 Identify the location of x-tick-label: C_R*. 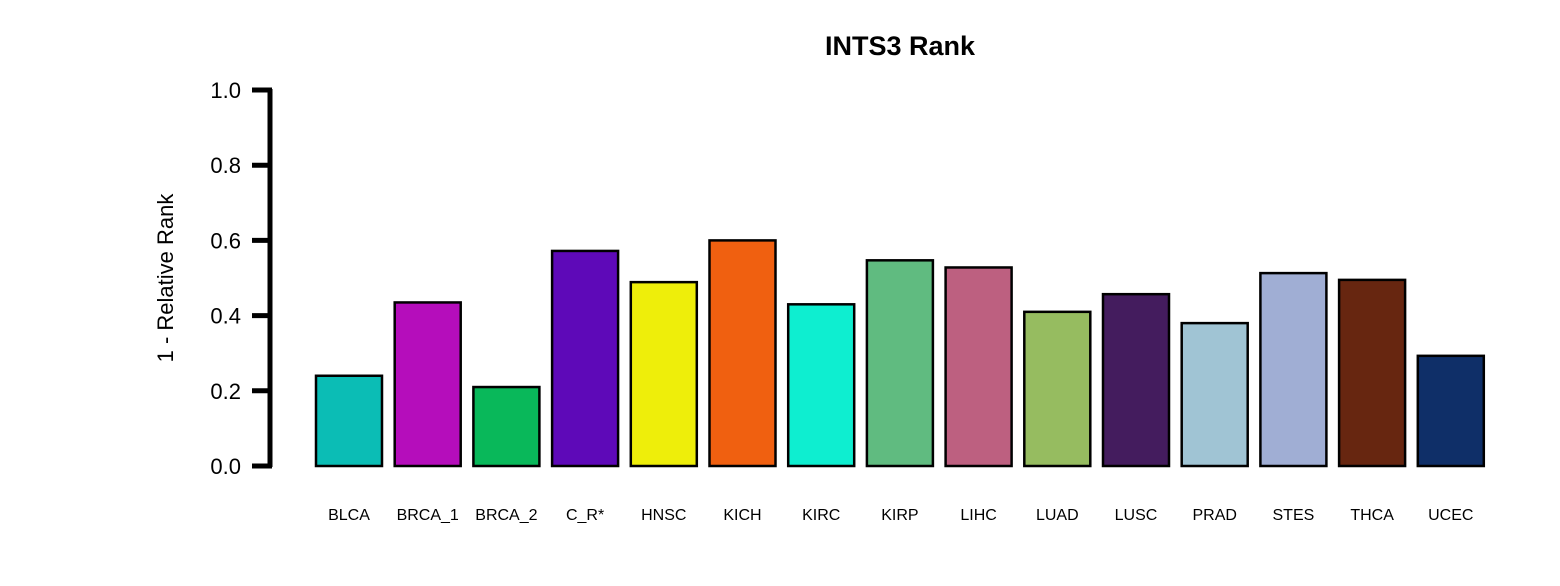
(585, 515).